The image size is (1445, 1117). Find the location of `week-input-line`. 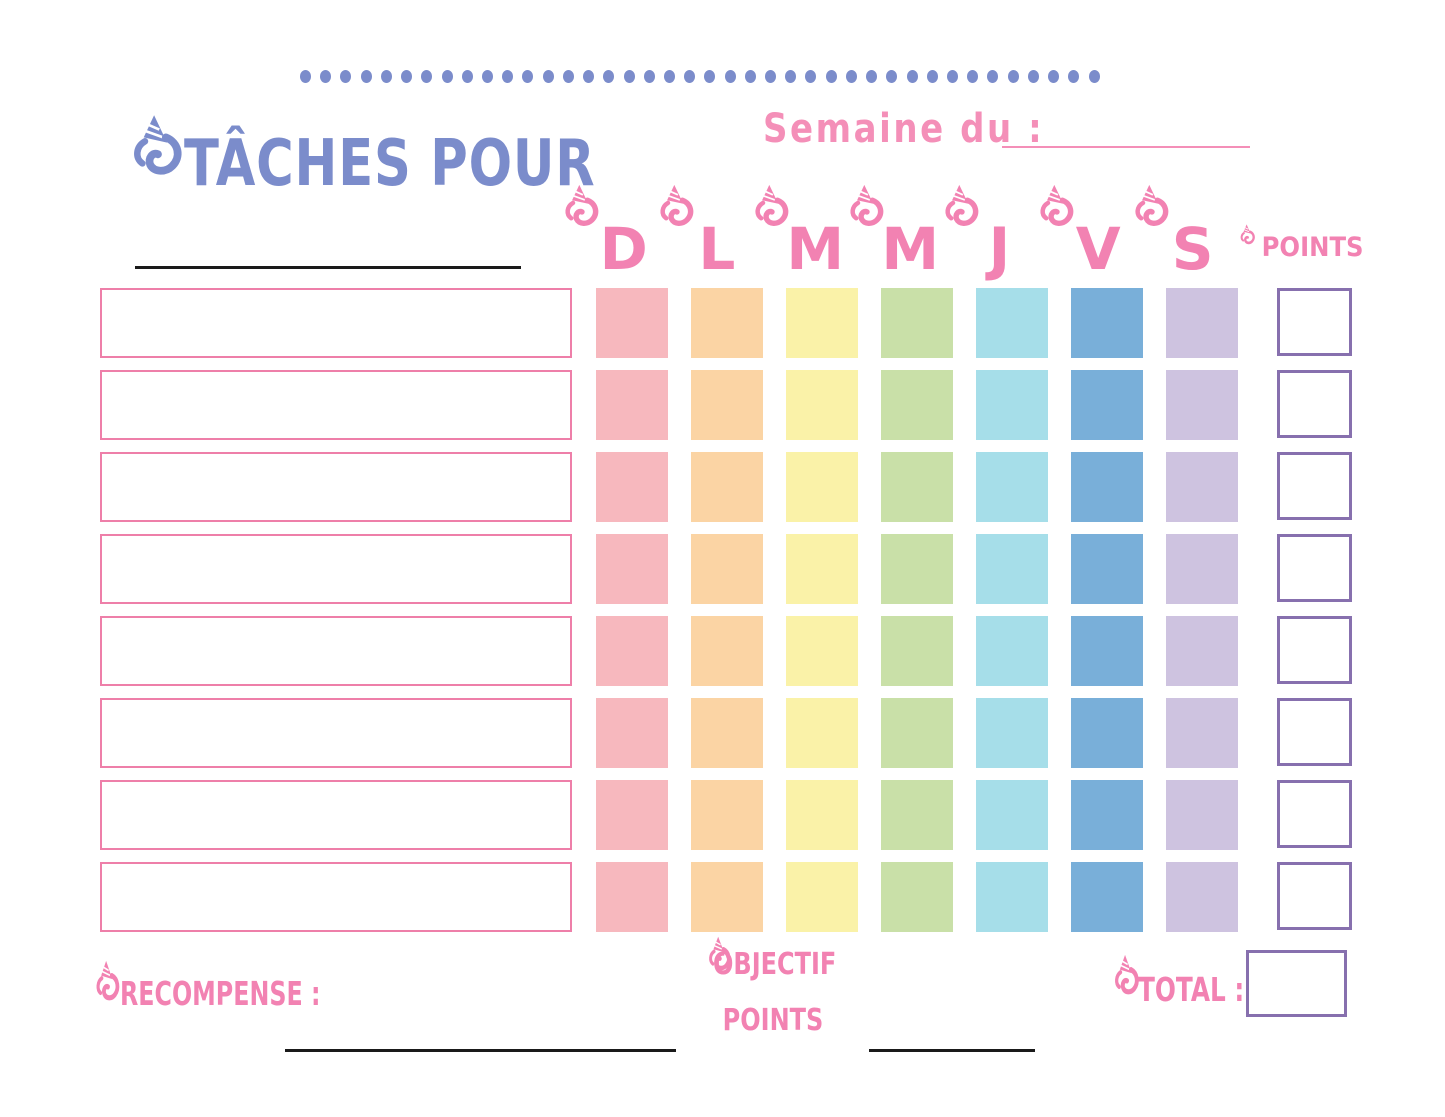

week-input-line is located at coordinates (1126, 147).